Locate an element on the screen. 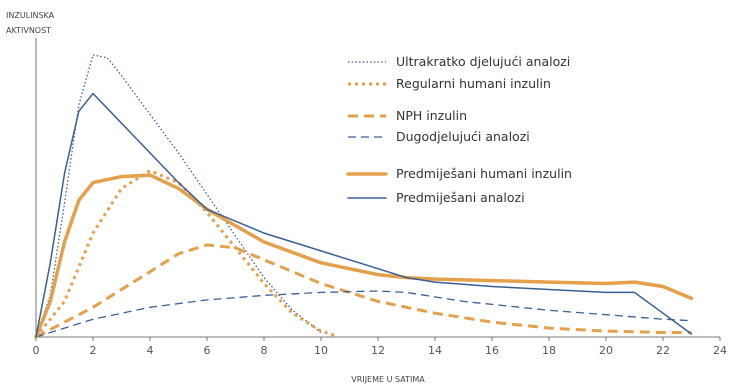  y-axis-title-line-2: AKTIVNOST is located at coordinates (28, 30).